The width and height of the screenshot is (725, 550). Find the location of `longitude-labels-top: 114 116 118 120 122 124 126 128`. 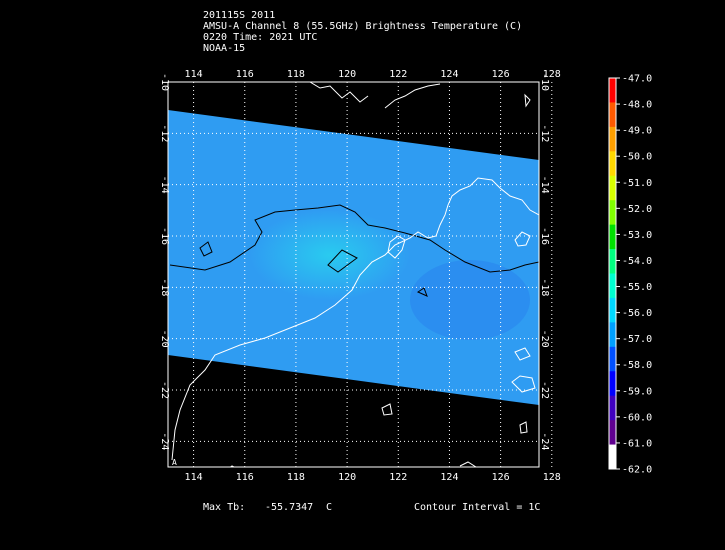

longitude-labels-top: 114 116 118 120 122 124 126 128 is located at coordinates (373, 74).